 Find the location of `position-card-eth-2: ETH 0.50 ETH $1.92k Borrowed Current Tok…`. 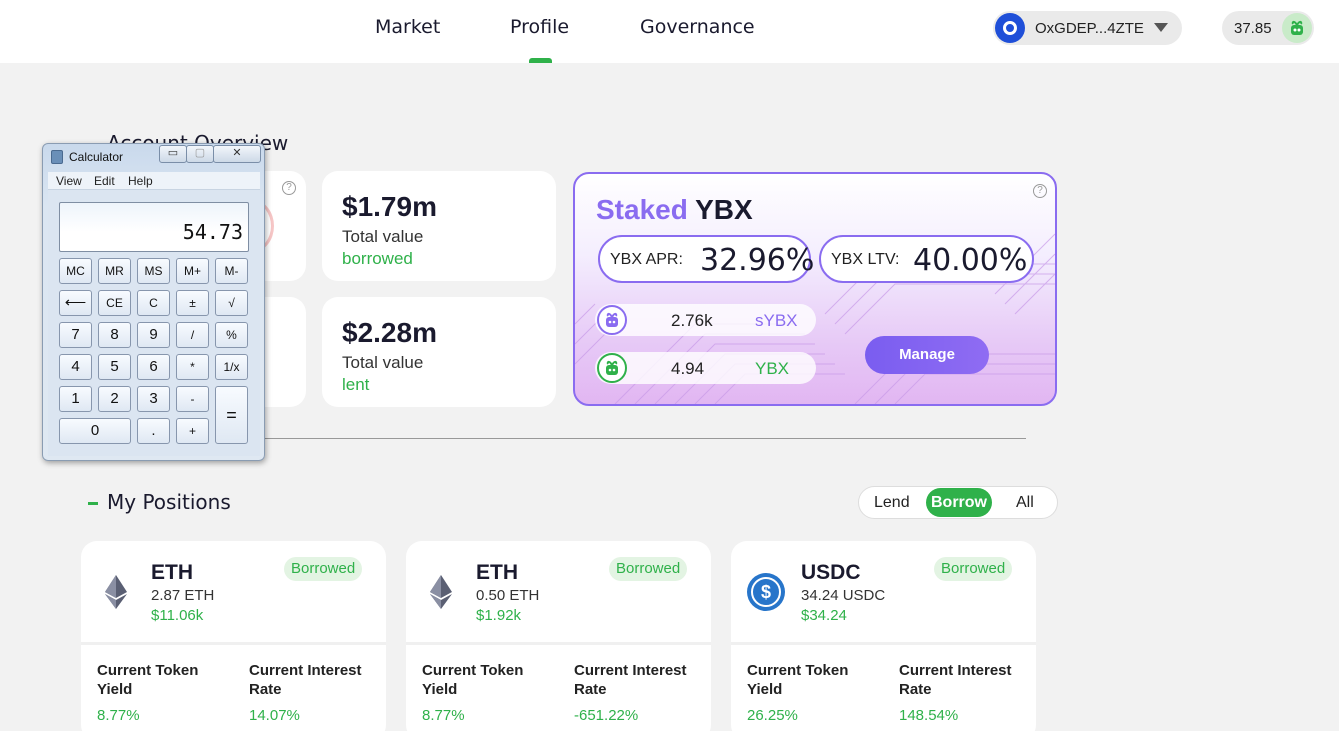

position-card-eth-2: ETH 0.50 ETH $1.92k Borrowed Current Tok… is located at coordinates (558, 636).